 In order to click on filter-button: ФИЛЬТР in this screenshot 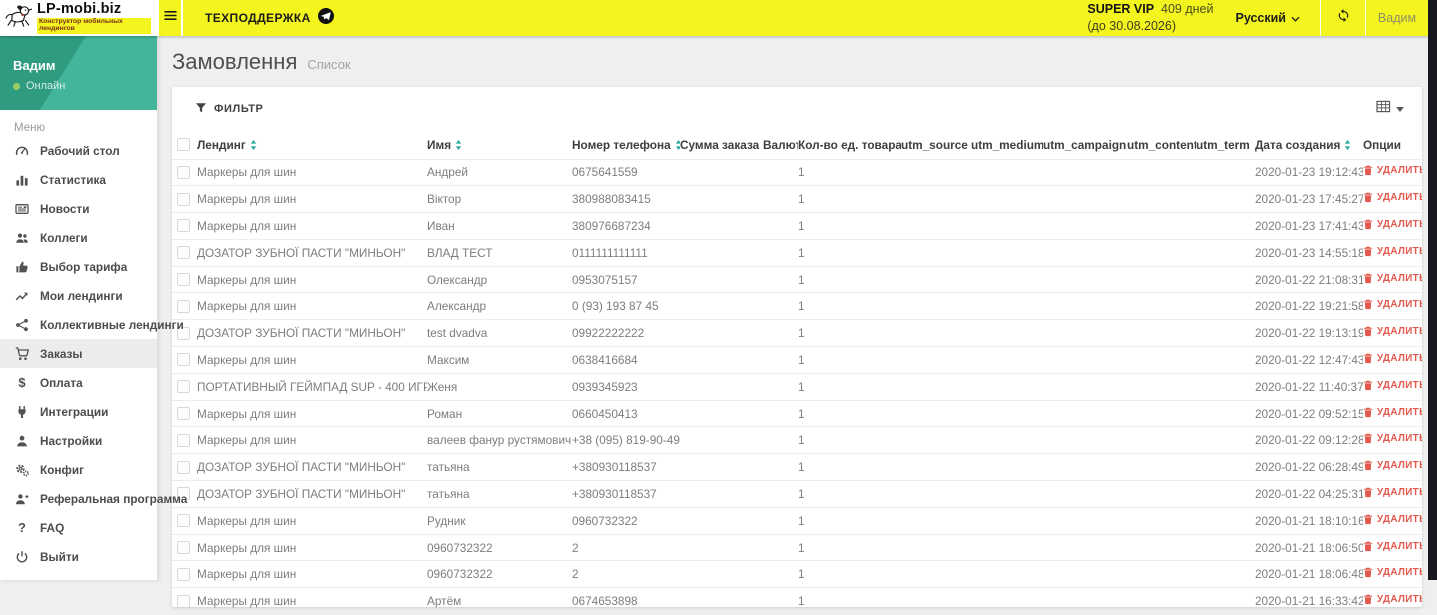, I will do `click(229, 109)`.